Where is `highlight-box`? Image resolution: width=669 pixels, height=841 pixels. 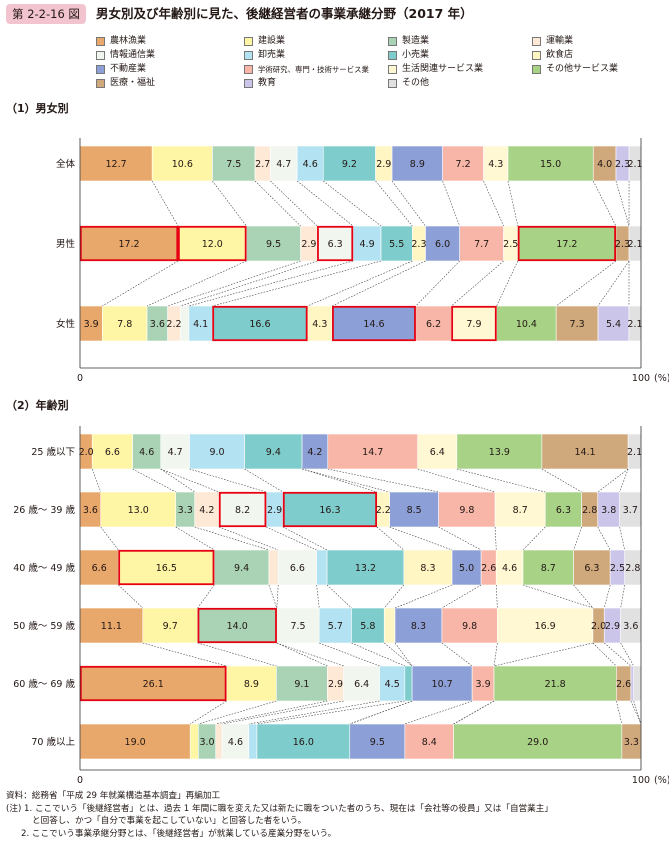
highlight-box is located at coordinates (129, 243).